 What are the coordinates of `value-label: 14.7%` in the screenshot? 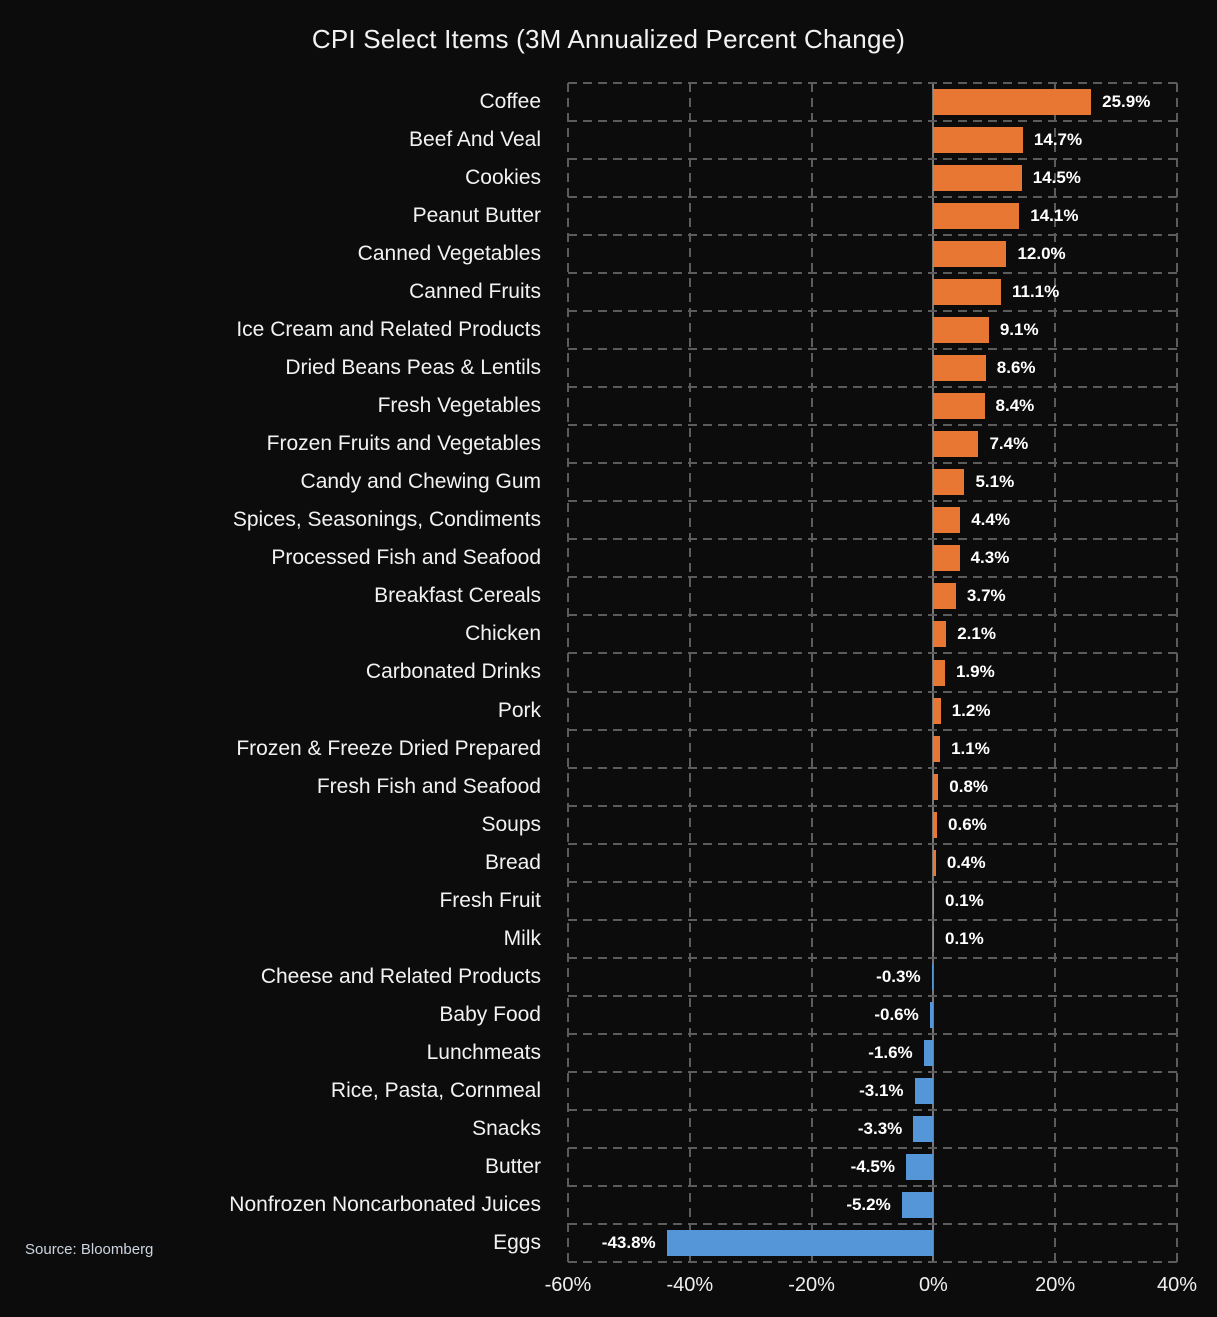 It's located at (1058, 140).